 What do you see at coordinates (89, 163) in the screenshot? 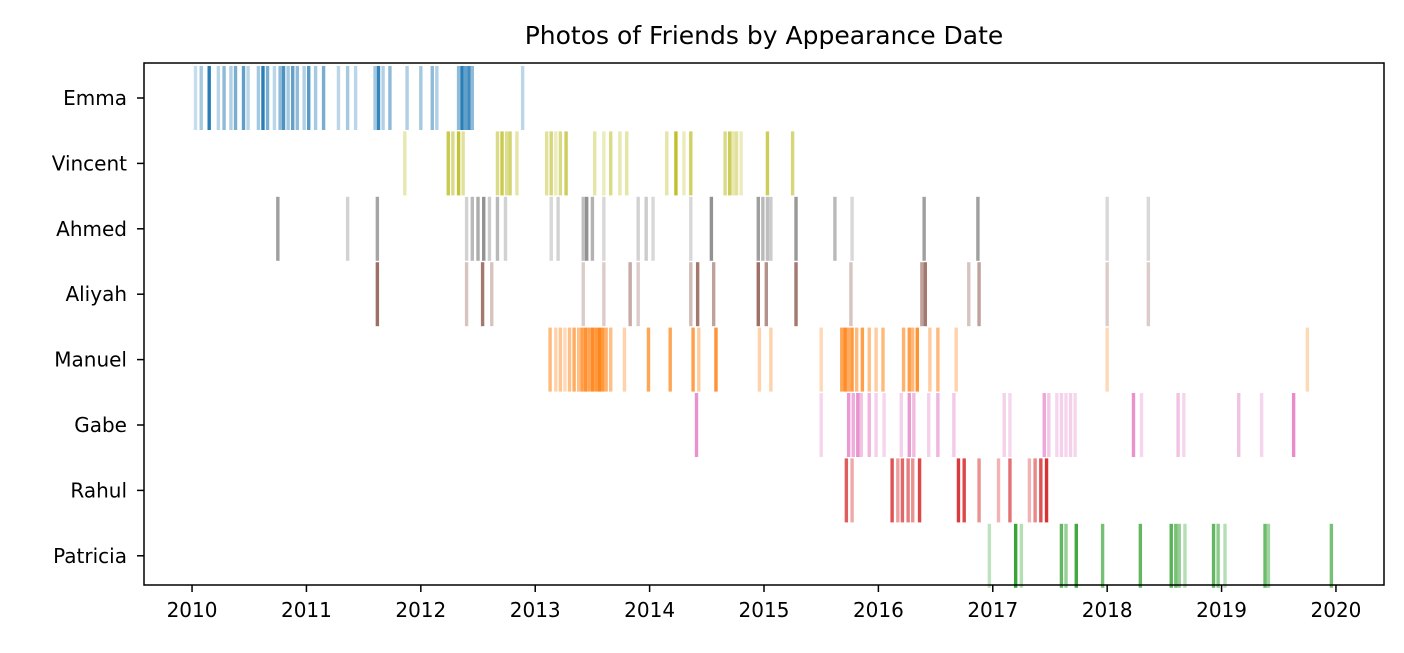
I see `y-tick-label: Vincent` at bounding box center [89, 163].